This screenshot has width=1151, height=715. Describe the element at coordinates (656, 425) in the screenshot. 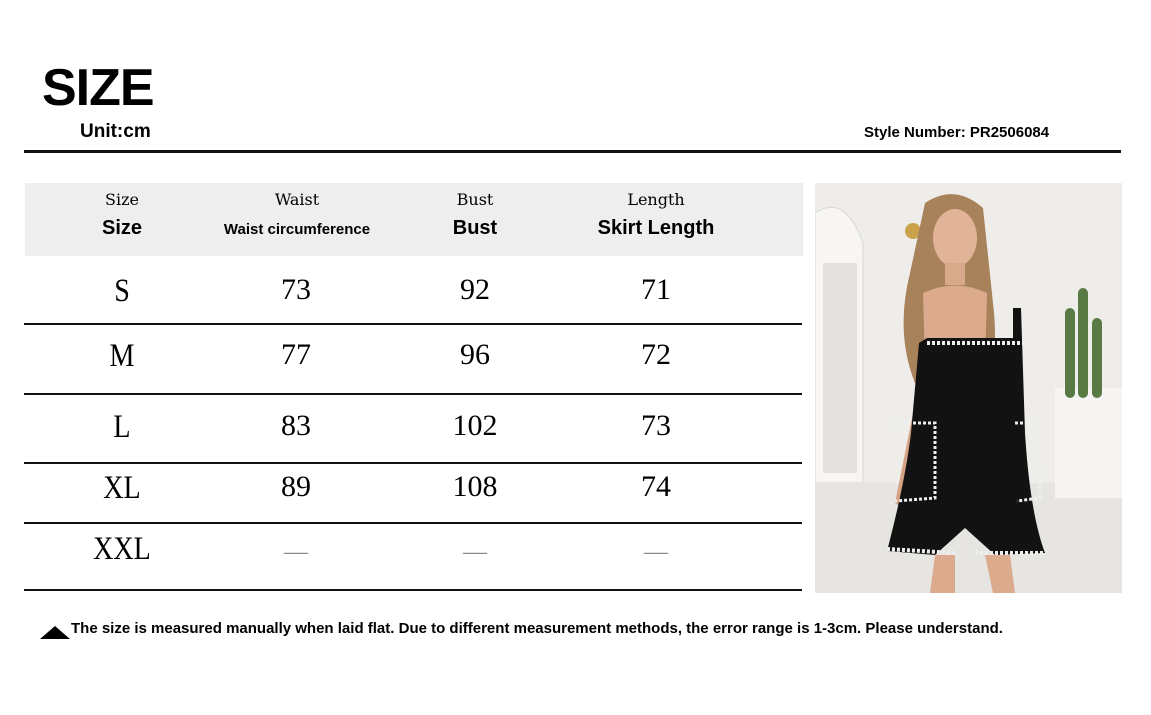

I see `length-cell: 73` at that location.